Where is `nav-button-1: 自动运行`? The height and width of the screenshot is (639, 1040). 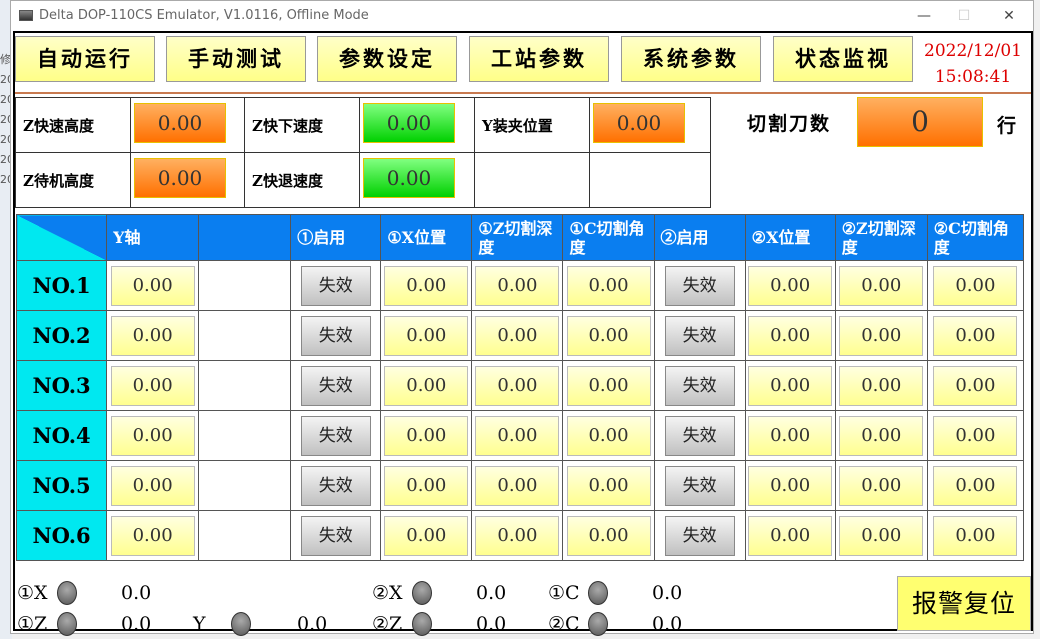 nav-button-1: 自动运行 is located at coordinates (85, 59).